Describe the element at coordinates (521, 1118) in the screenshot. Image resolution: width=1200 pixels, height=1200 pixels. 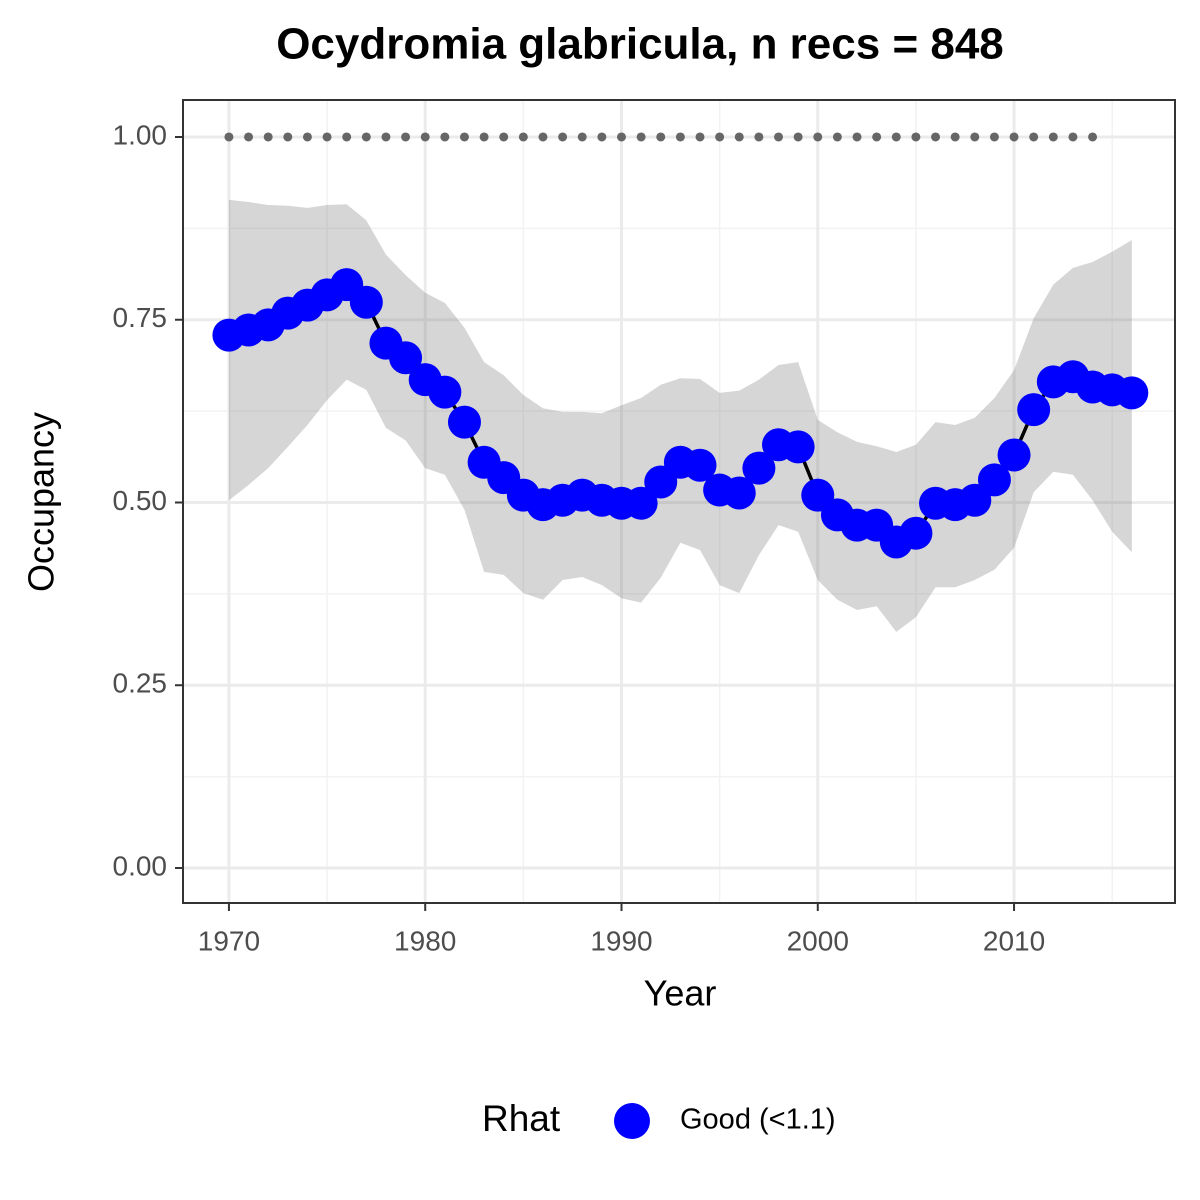
I see `legend-title: Rhat` at that location.